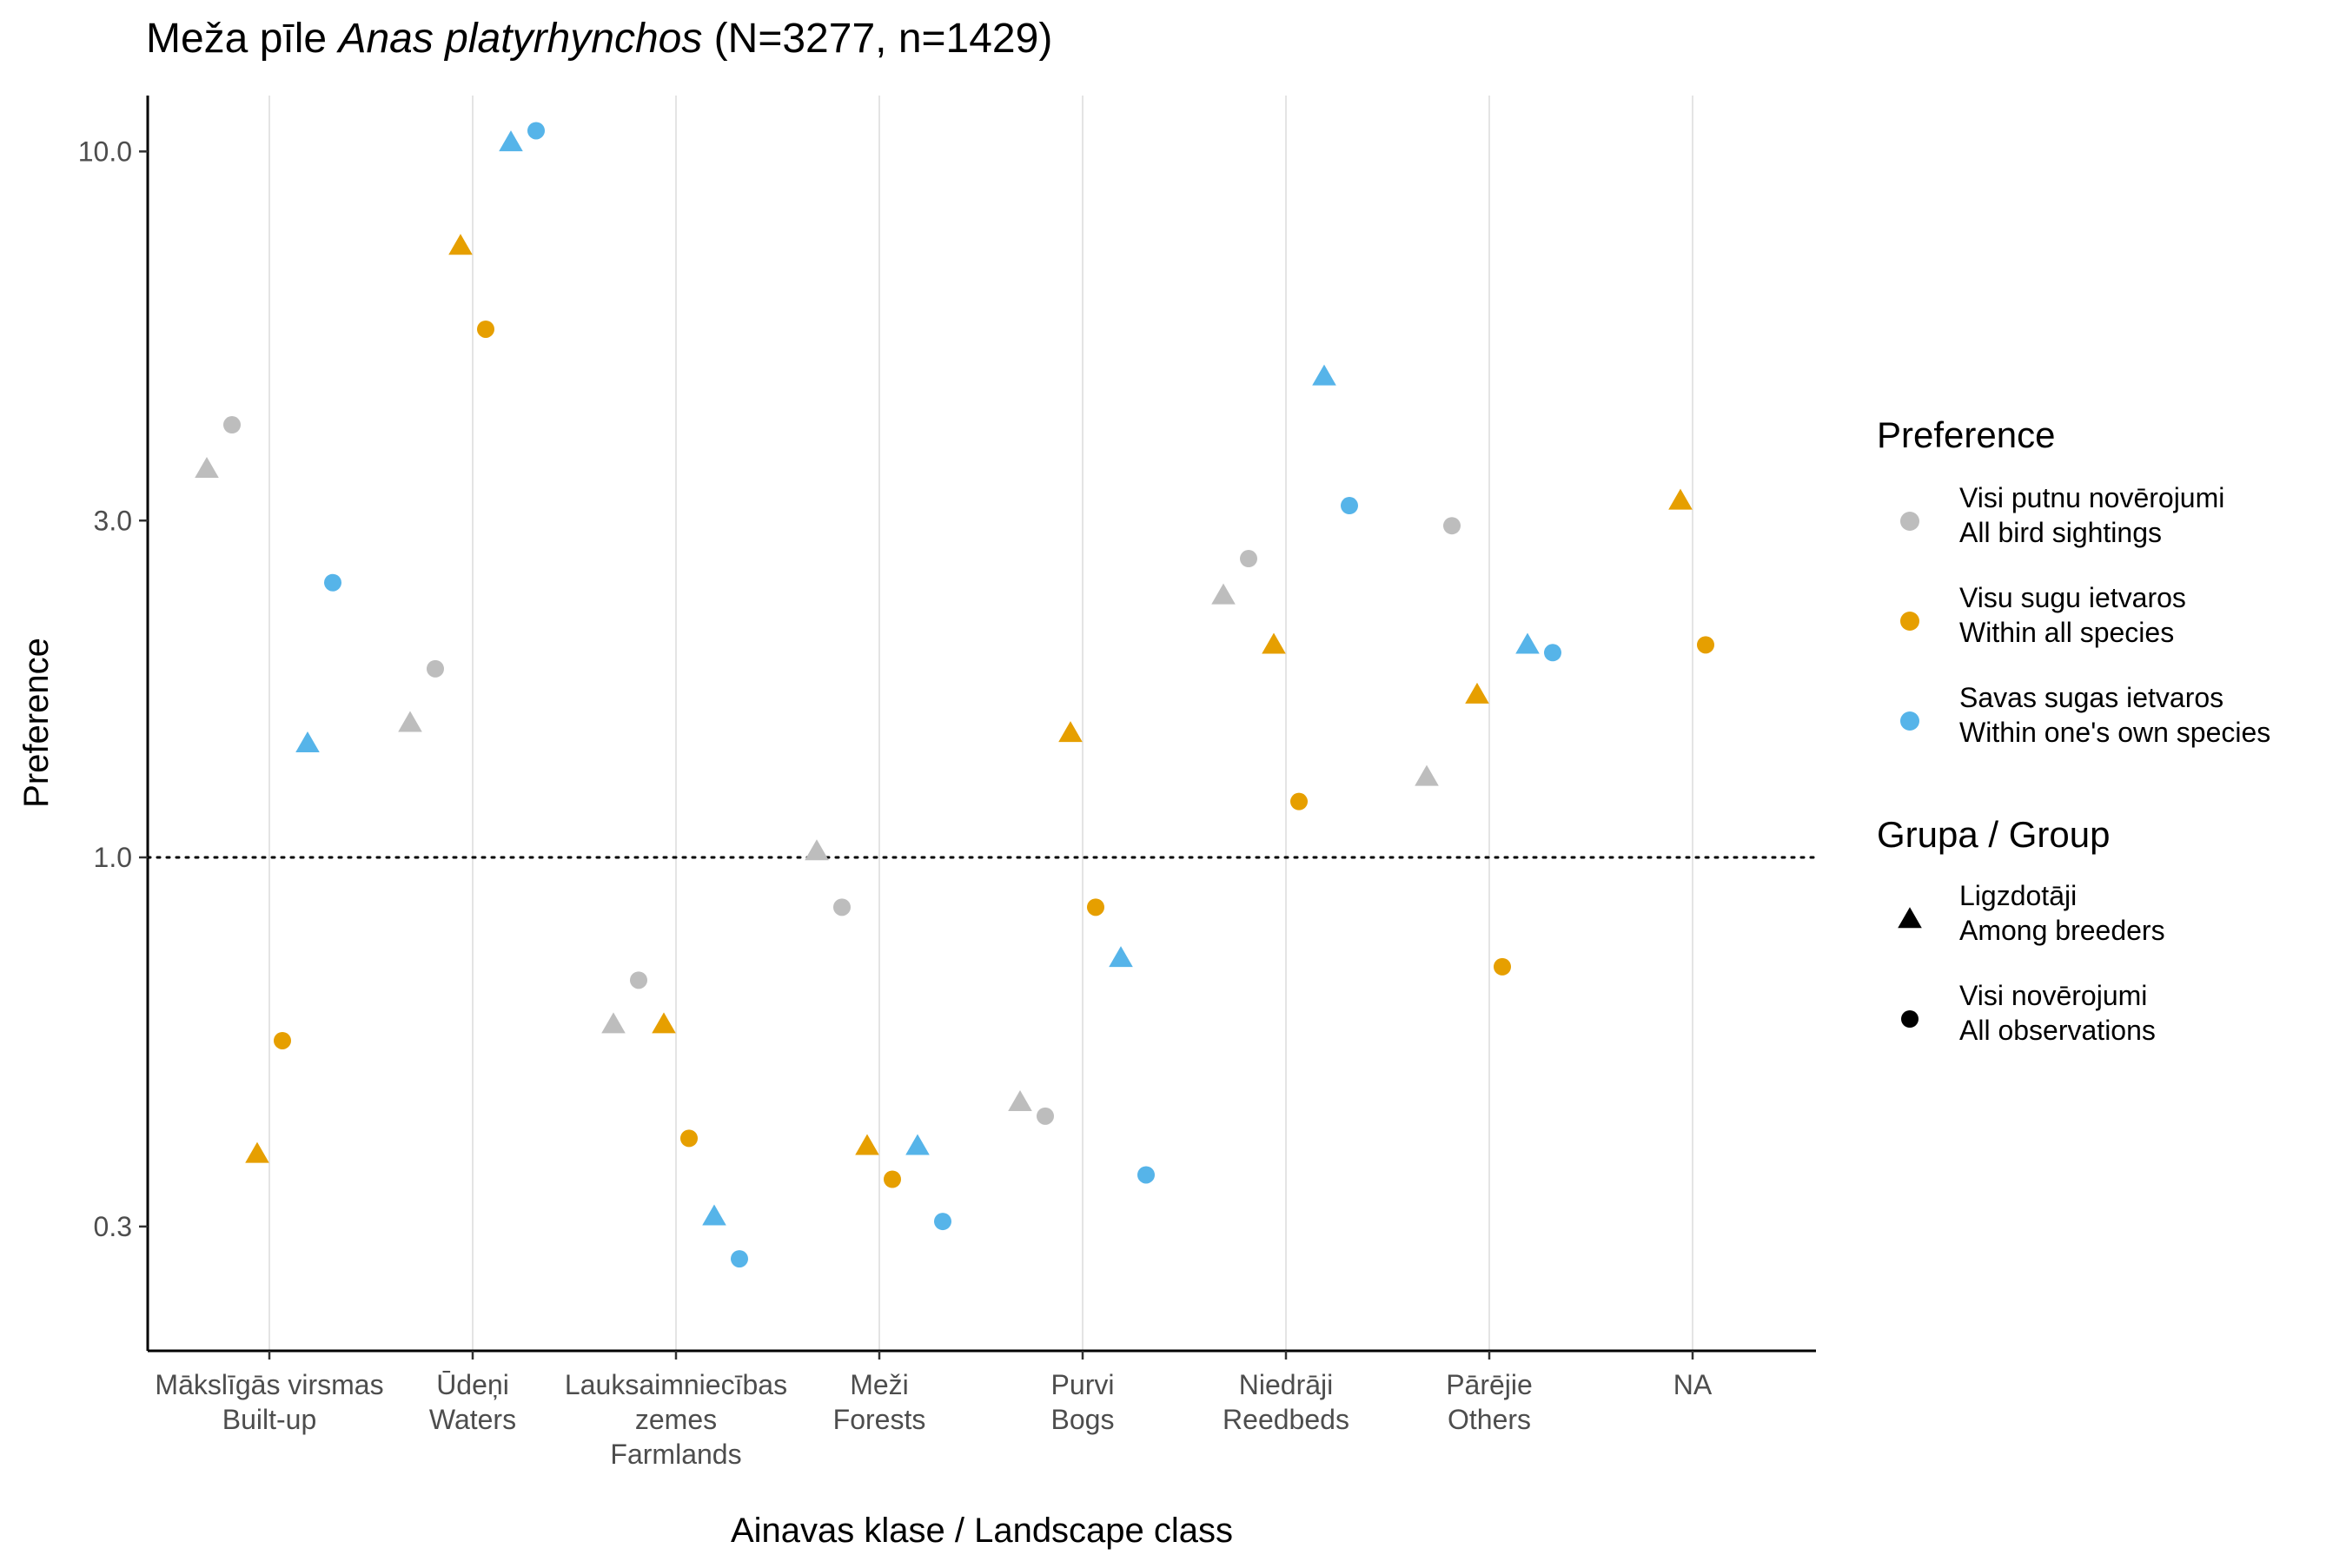 This screenshot has height=1568, width=2346. I want to click on x-tick-label: Farmlands, so click(676, 1454).